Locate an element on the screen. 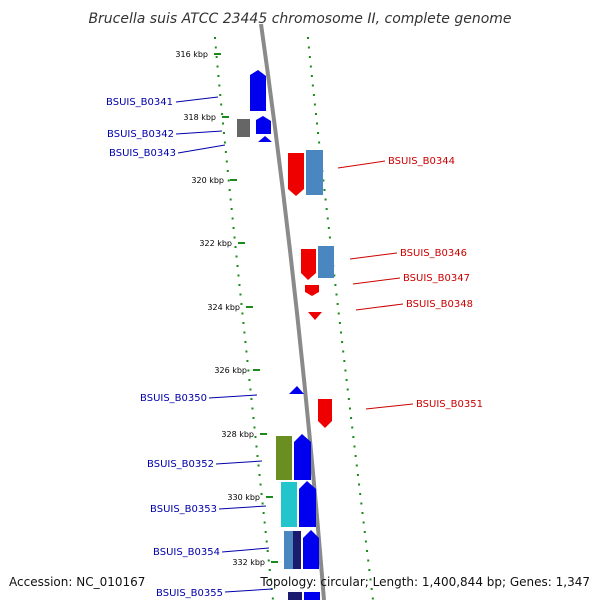 Image resolution: width=600 pixels, height=600 pixels. tick-label: 330 kbp is located at coordinates (243, 497).